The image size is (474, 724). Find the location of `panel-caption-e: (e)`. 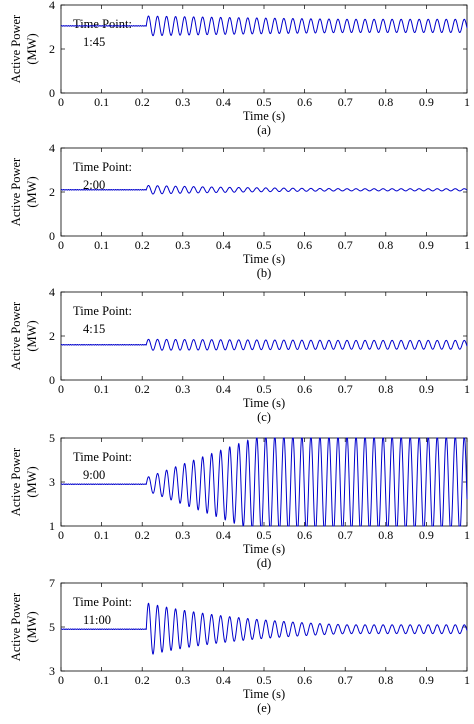

panel-caption-e: (e) is located at coordinates (264, 708).